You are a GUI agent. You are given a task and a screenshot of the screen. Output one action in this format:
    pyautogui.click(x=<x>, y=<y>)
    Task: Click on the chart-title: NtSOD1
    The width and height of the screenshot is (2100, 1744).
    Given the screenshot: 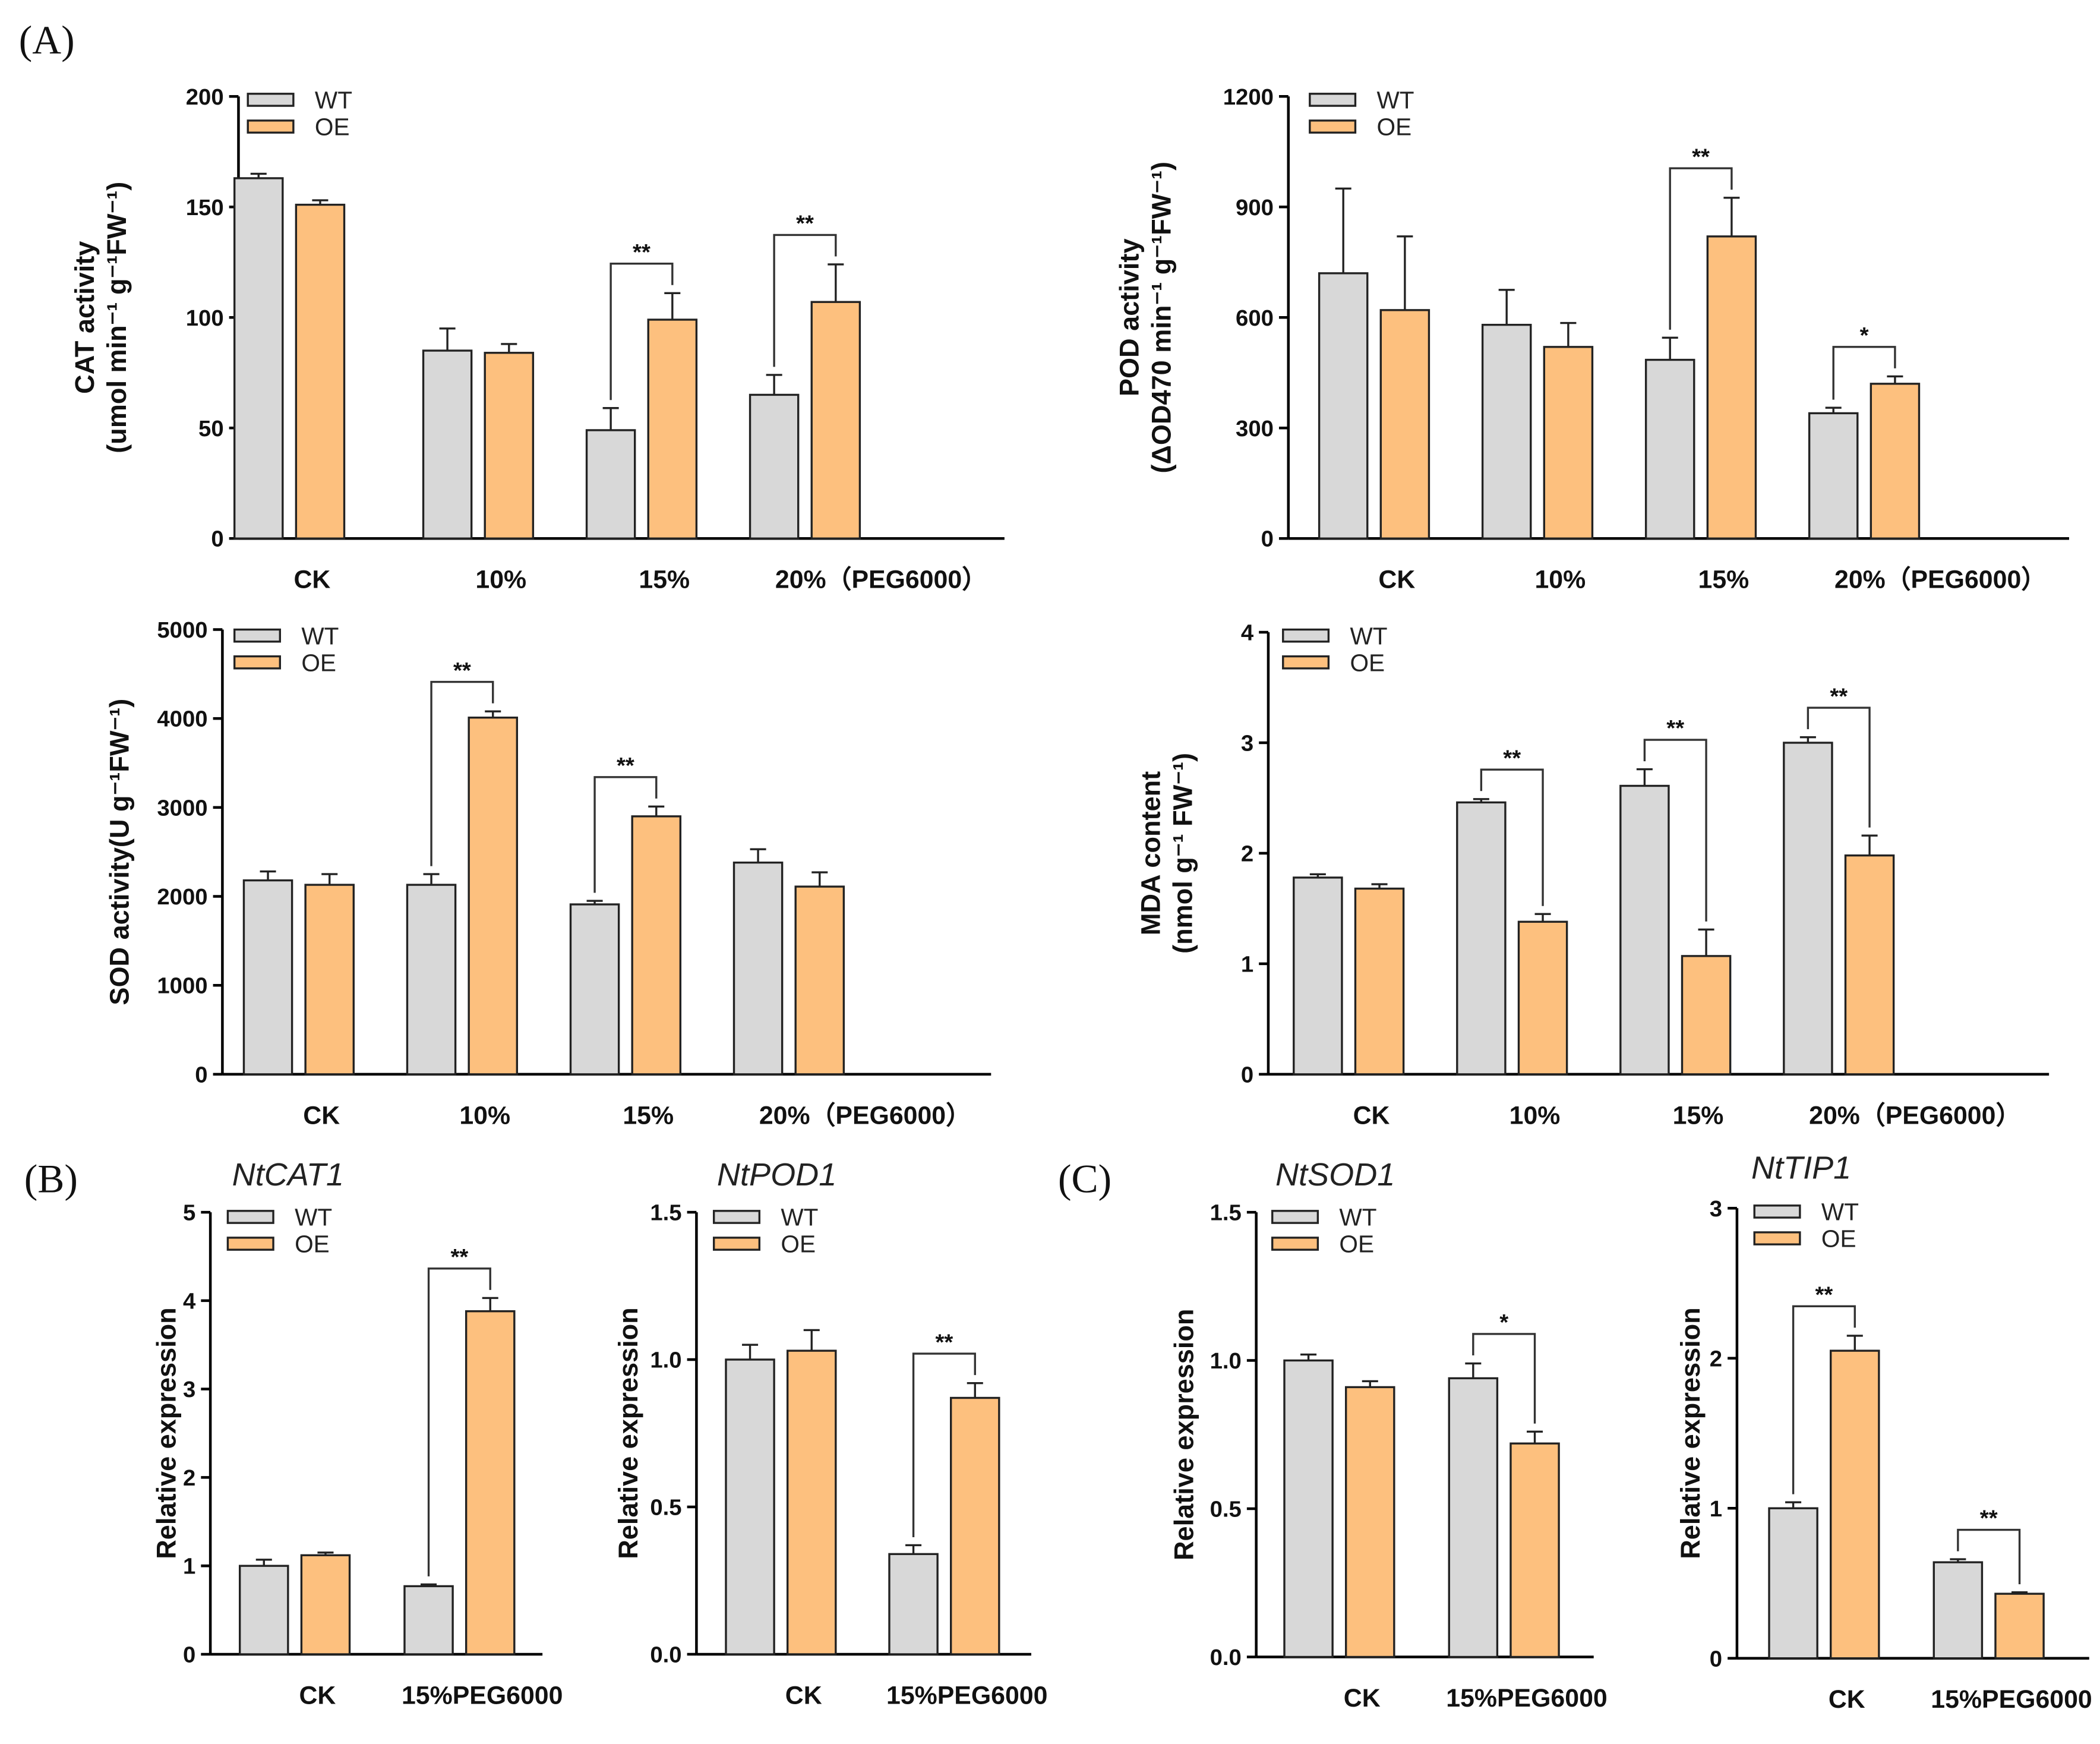 What is the action you would take?
    pyautogui.click(x=1335, y=1175)
    